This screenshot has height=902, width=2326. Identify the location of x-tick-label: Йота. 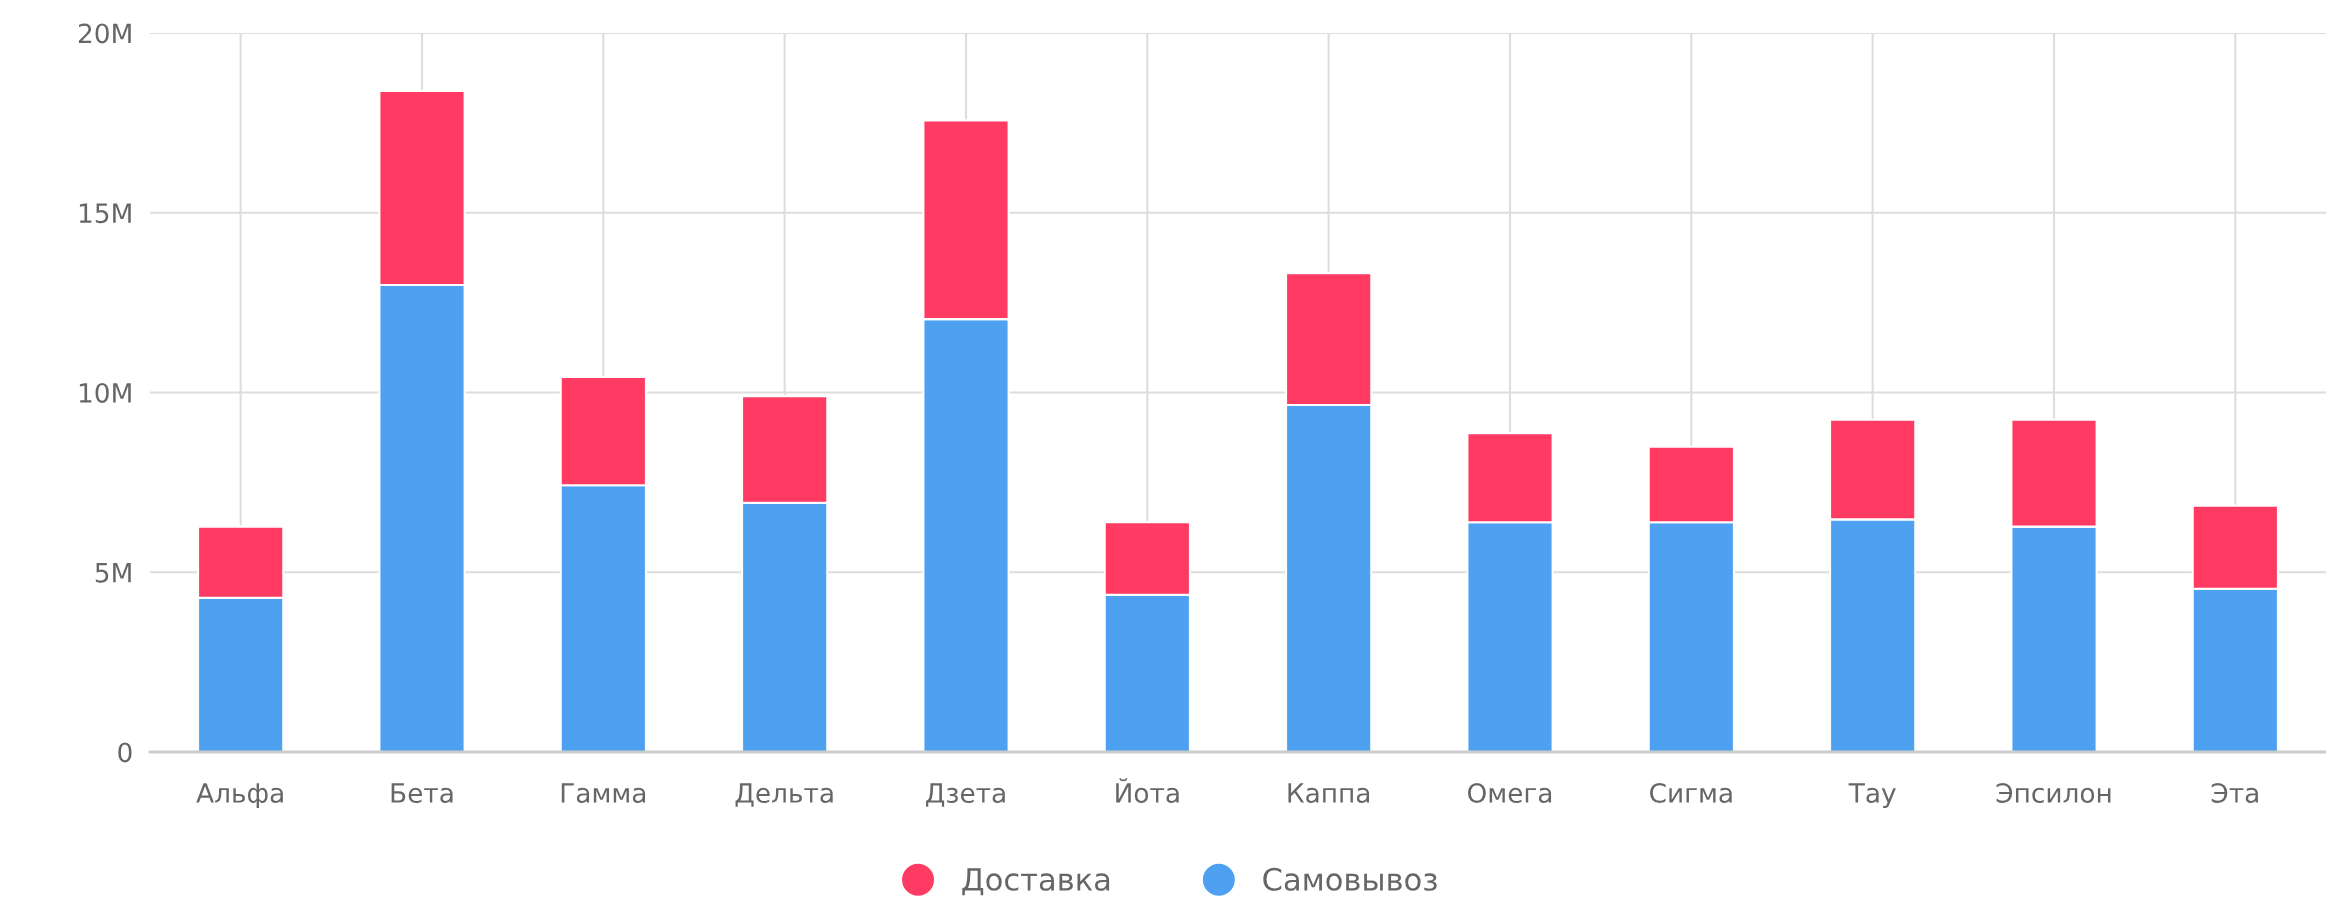
(1147, 790).